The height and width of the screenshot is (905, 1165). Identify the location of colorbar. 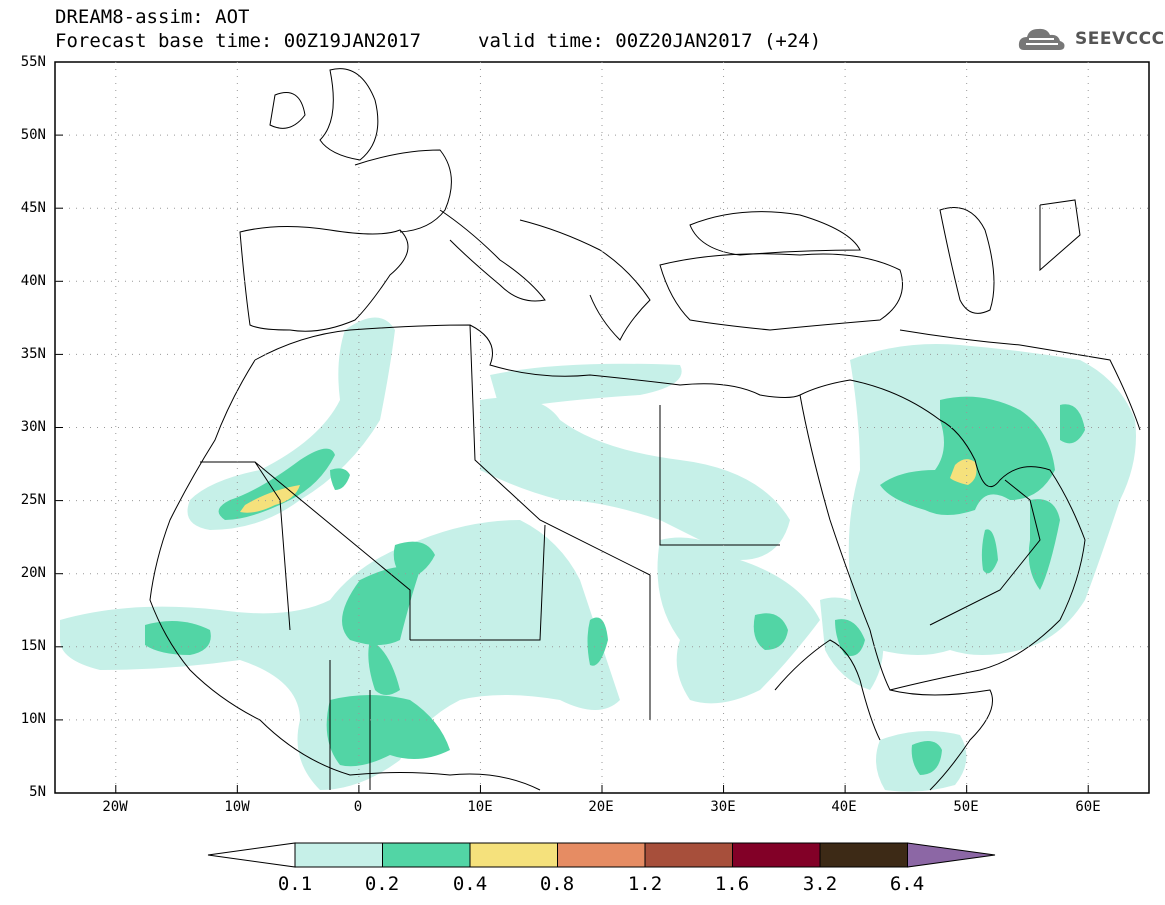
(601, 855).